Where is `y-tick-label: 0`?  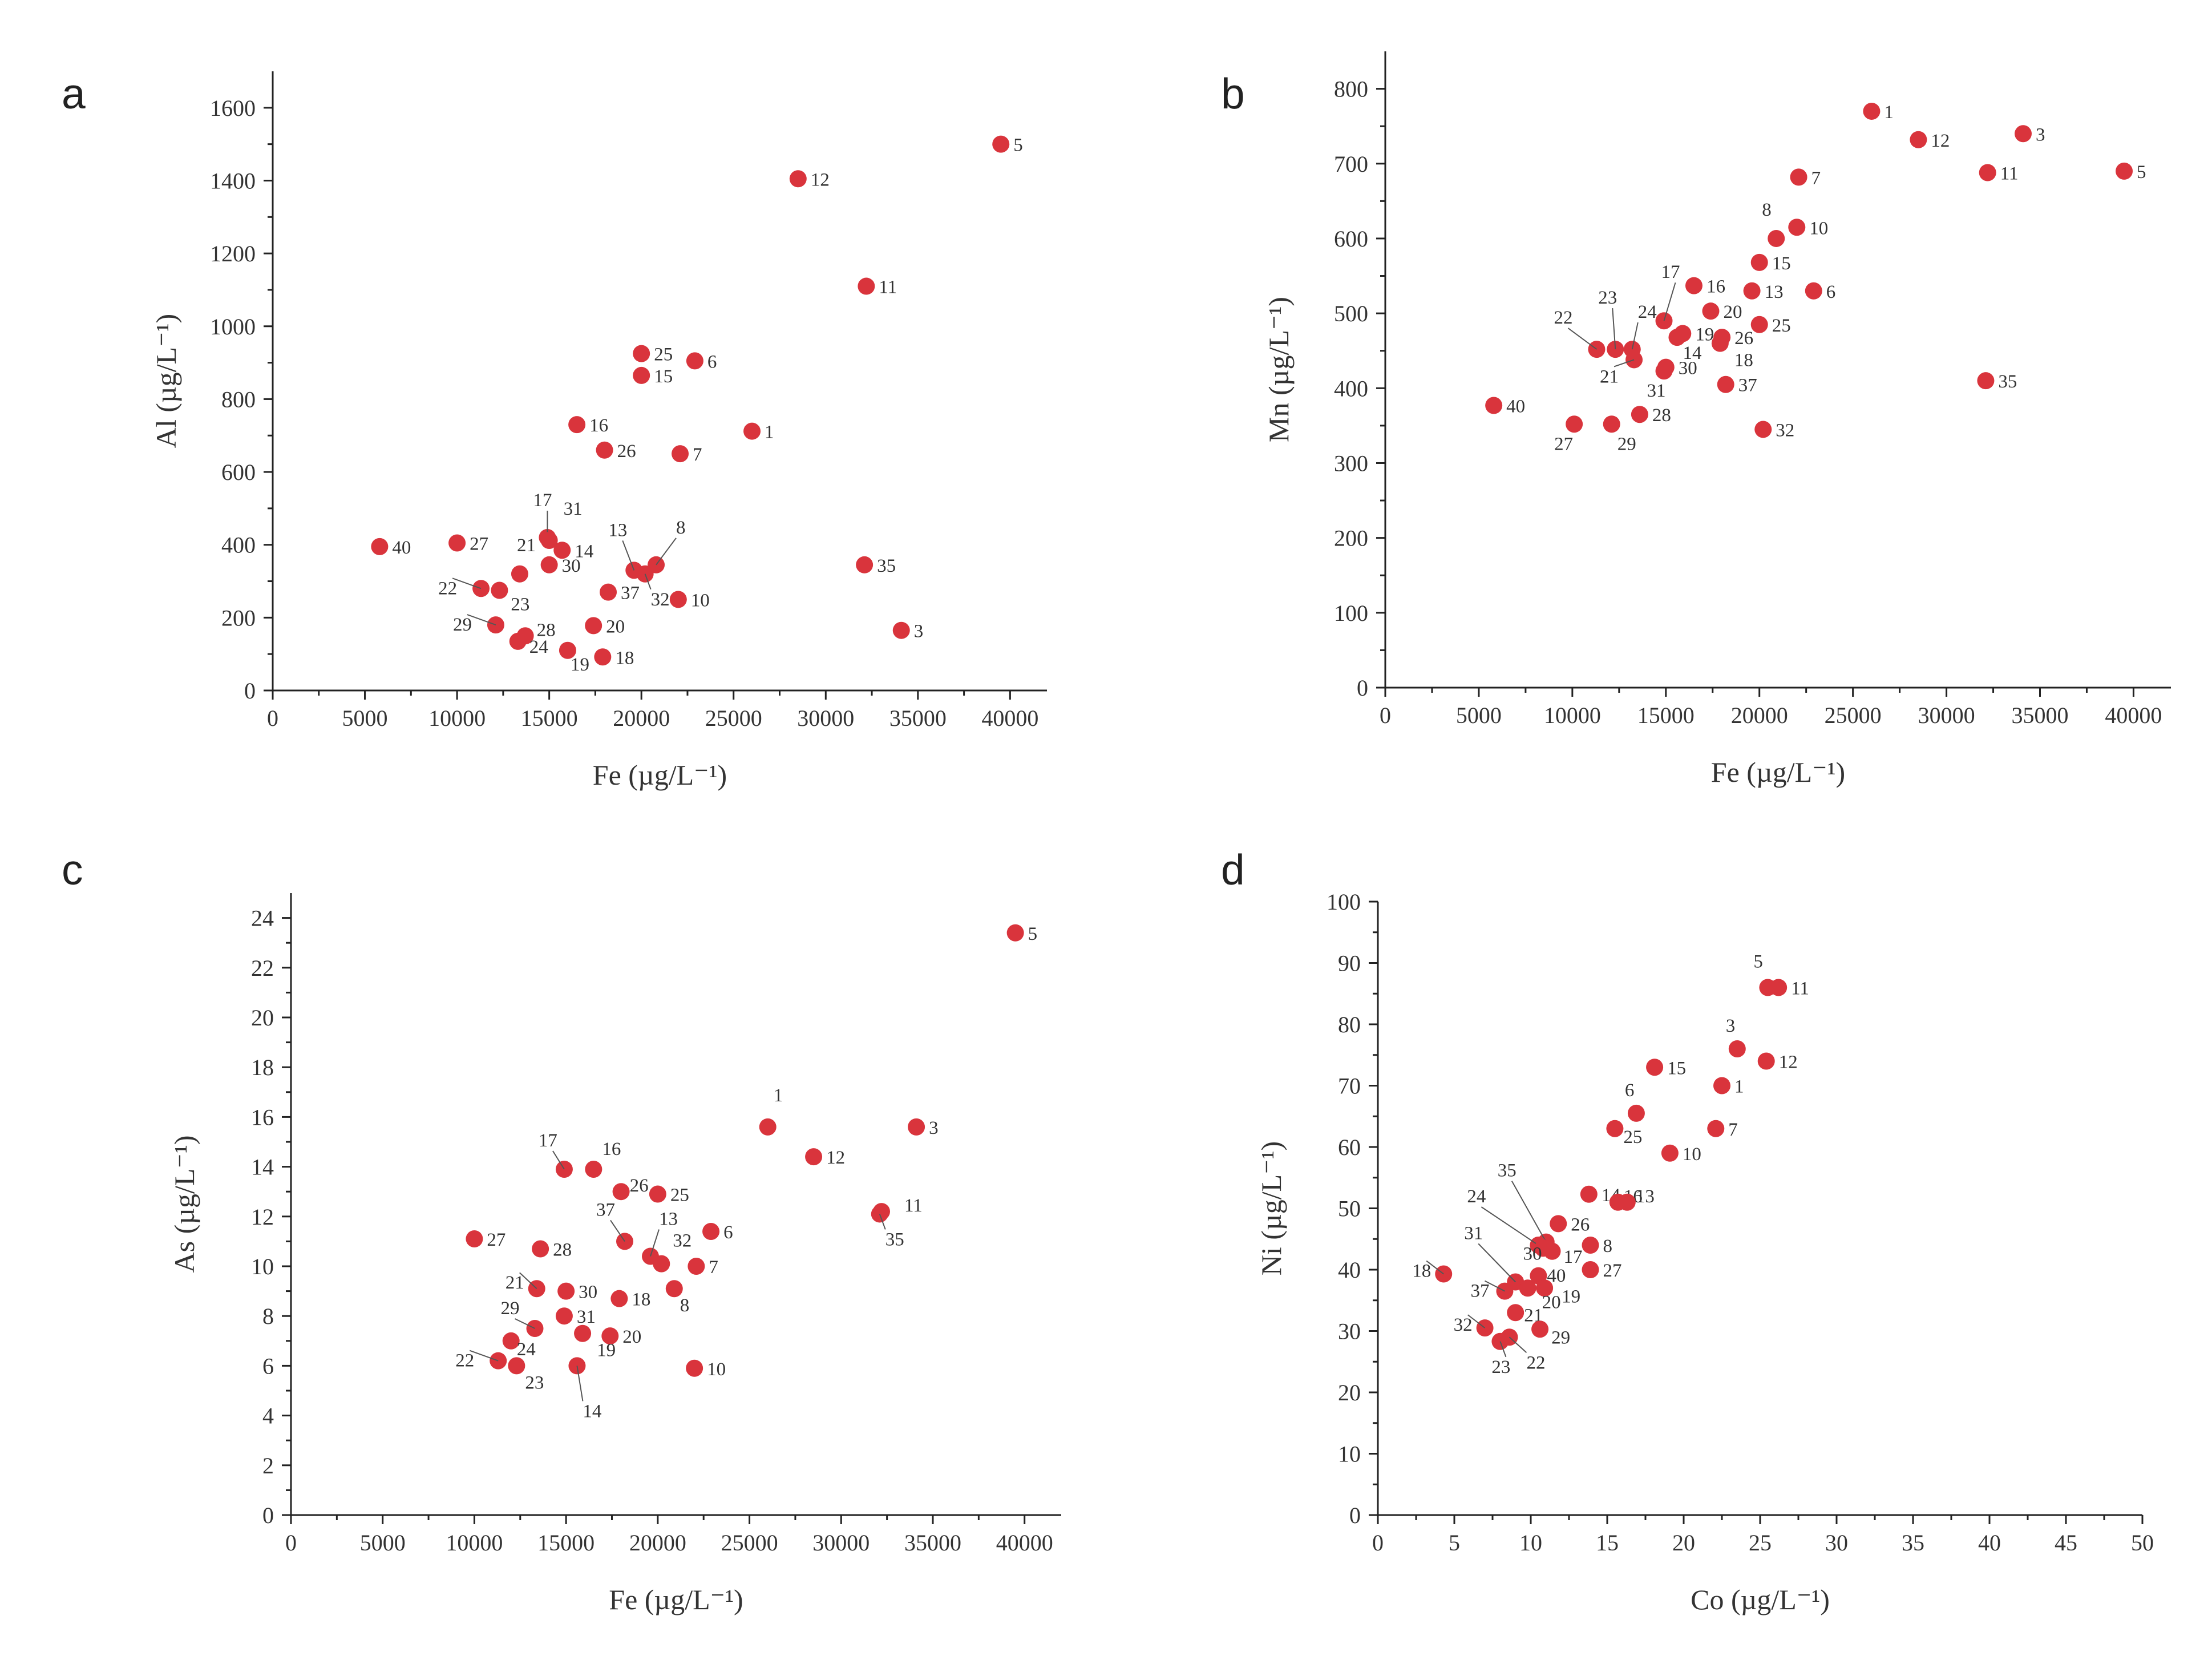 y-tick-label: 0 is located at coordinates (1355, 1515).